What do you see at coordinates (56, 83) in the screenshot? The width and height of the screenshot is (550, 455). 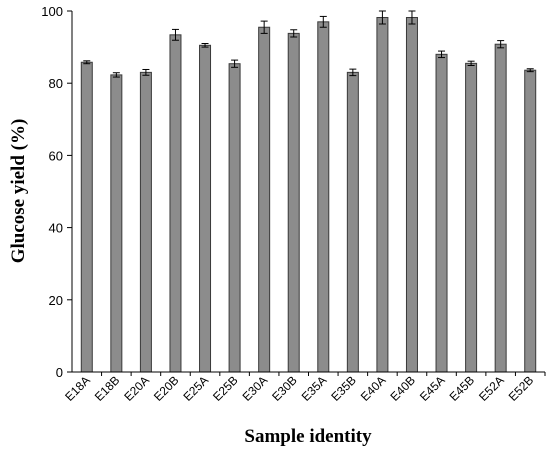 I see `y-tick-label: 80` at bounding box center [56, 83].